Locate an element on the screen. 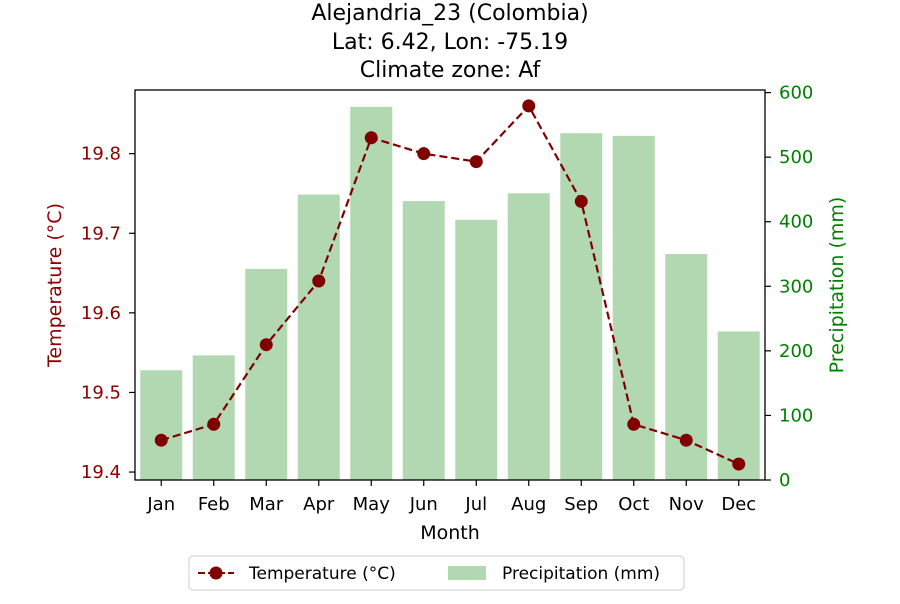 This screenshot has height=604, width=900. x-tick-label-mar: Mar is located at coordinates (266, 504).